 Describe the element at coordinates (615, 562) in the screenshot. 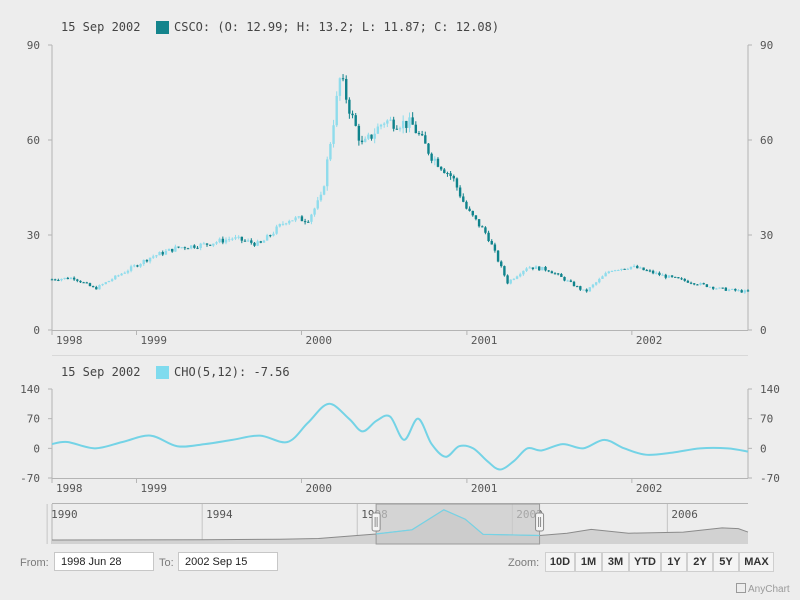

I see `zoom-3m-button: 3M` at that location.